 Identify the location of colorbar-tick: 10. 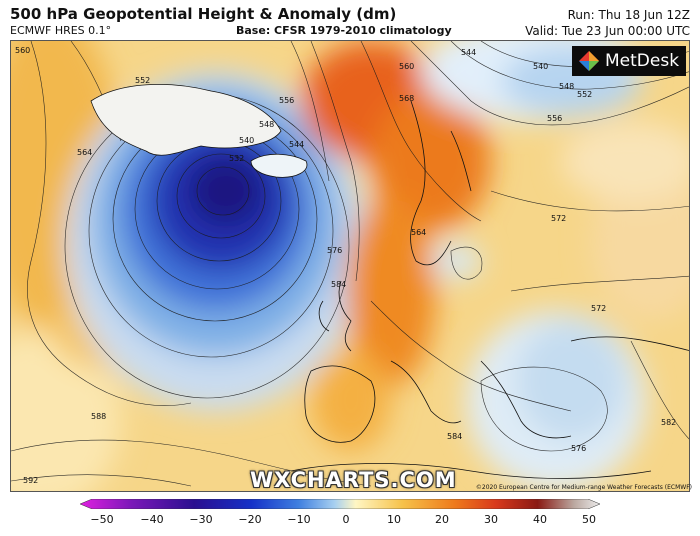
(394, 519).